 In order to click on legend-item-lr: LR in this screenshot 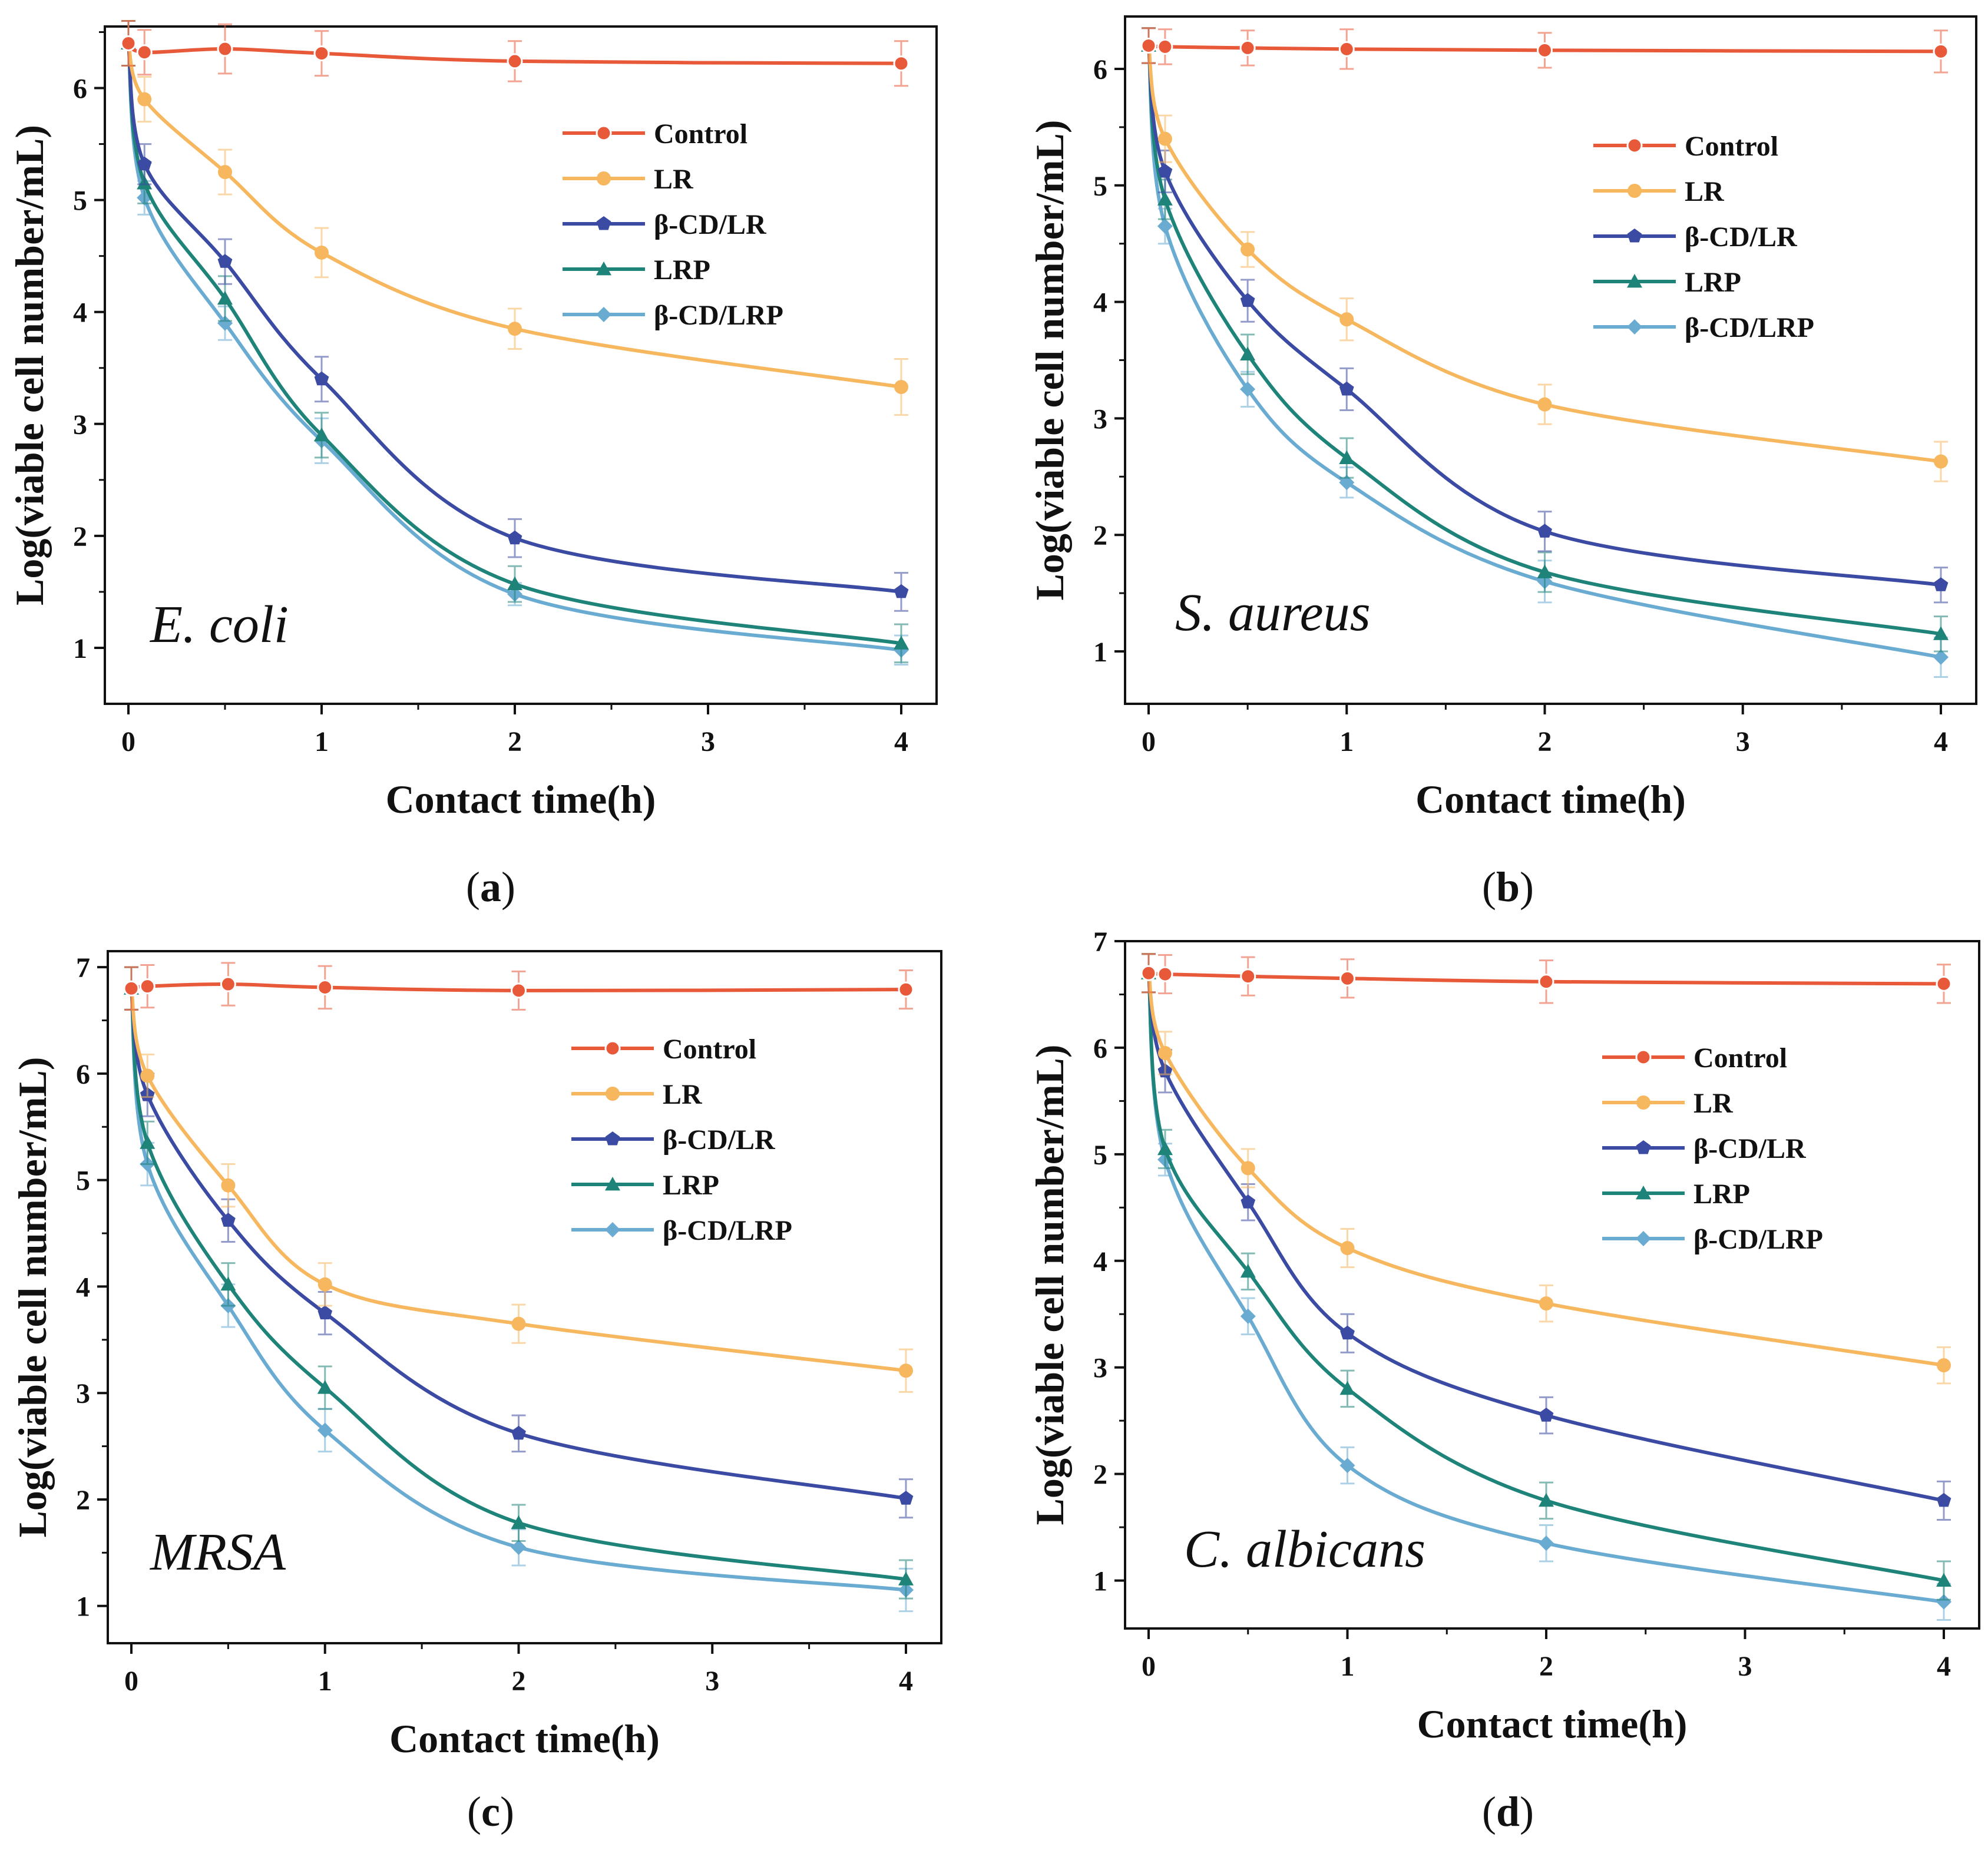, I will do `click(1668, 1103)`.